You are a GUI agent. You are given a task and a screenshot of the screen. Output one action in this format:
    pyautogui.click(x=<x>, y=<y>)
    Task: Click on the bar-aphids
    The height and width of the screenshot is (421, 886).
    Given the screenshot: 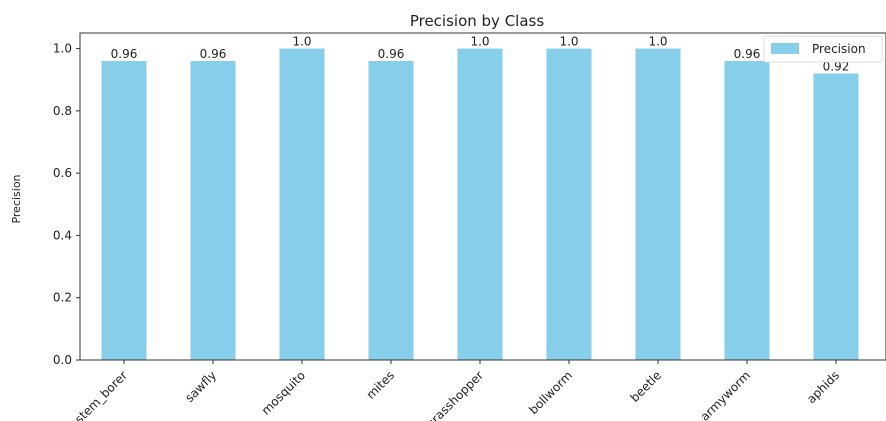 What is the action you would take?
    pyautogui.click(x=836, y=216)
    